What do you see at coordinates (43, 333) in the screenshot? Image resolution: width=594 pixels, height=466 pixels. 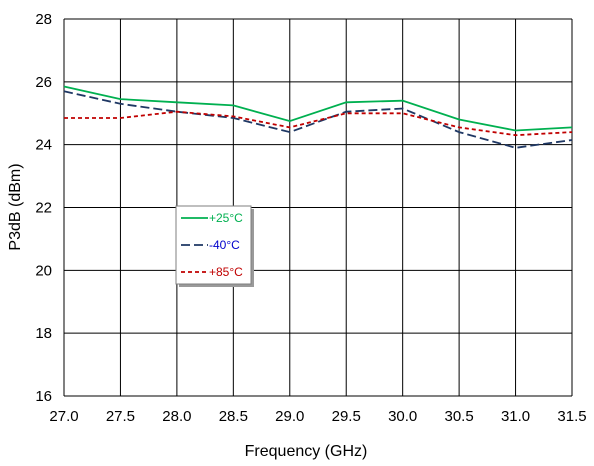 I see `y-tick-label: 18` at bounding box center [43, 333].